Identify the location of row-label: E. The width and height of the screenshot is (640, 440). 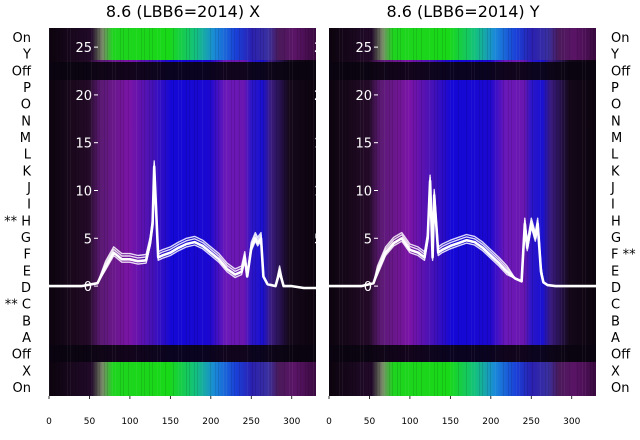
(615, 271).